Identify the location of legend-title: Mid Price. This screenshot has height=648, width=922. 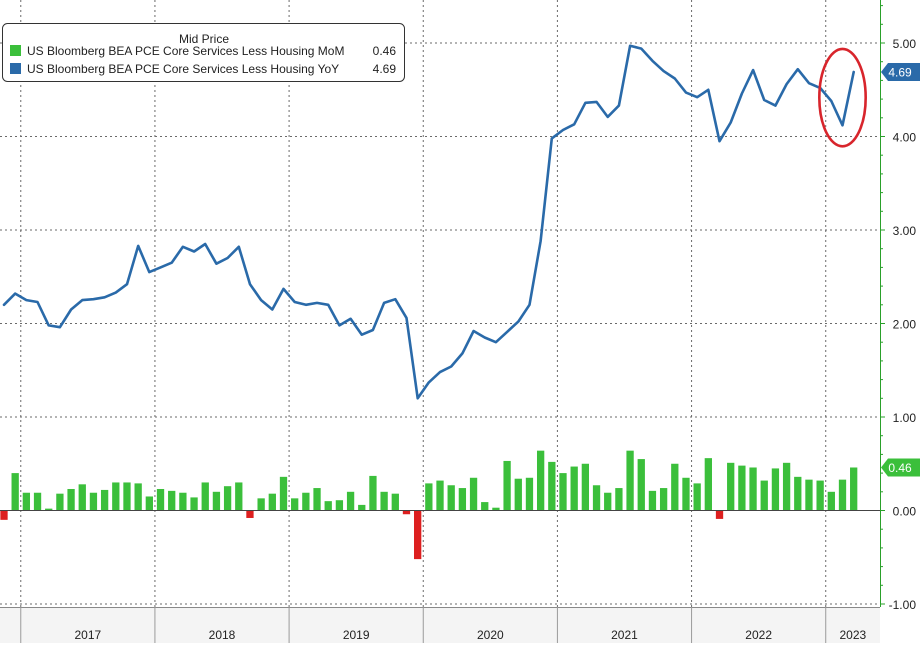
(204, 39).